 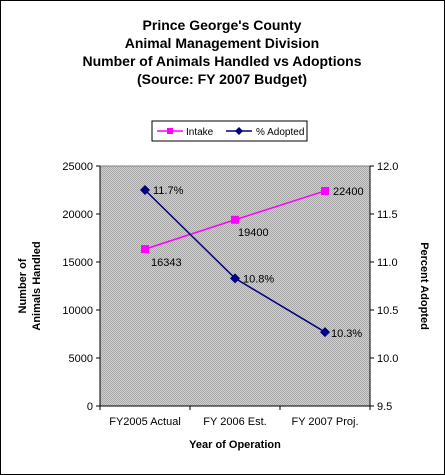 I want to click on y-right-axis-title: Percent Adopted, so click(x=424, y=286).